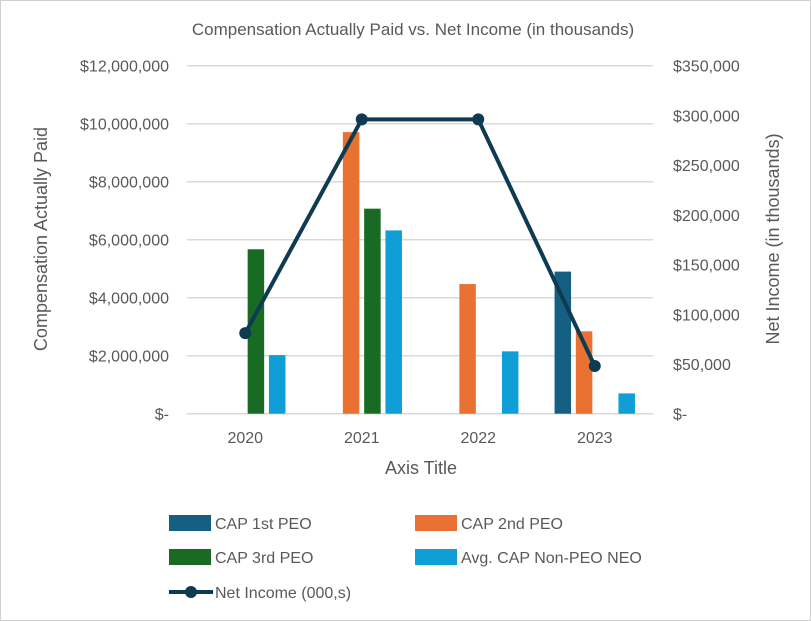  Describe the element at coordinates (162, 415) in the screenshot. I see `y-tick-label: $-` at that location.